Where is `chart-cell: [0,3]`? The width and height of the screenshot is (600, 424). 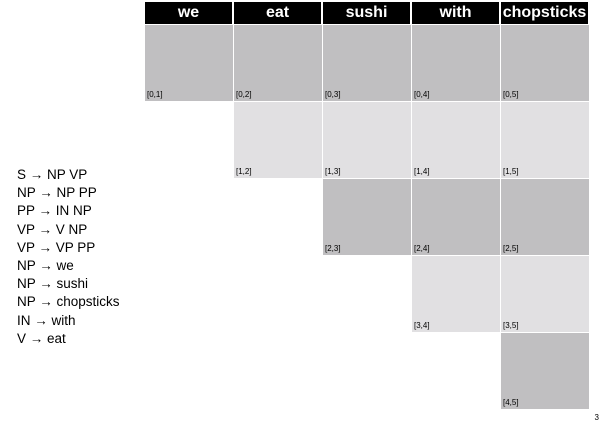 chart-cell: [0,3] is located at coordinates (367, 63).